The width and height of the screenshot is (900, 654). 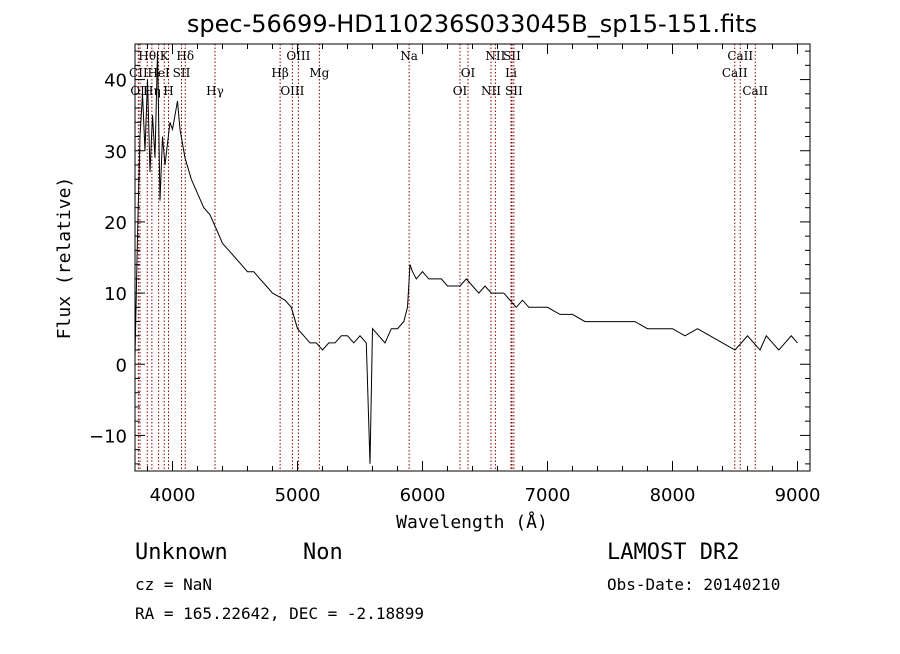 I want to click on object-subclass: Non, so click(x=323, y=552).